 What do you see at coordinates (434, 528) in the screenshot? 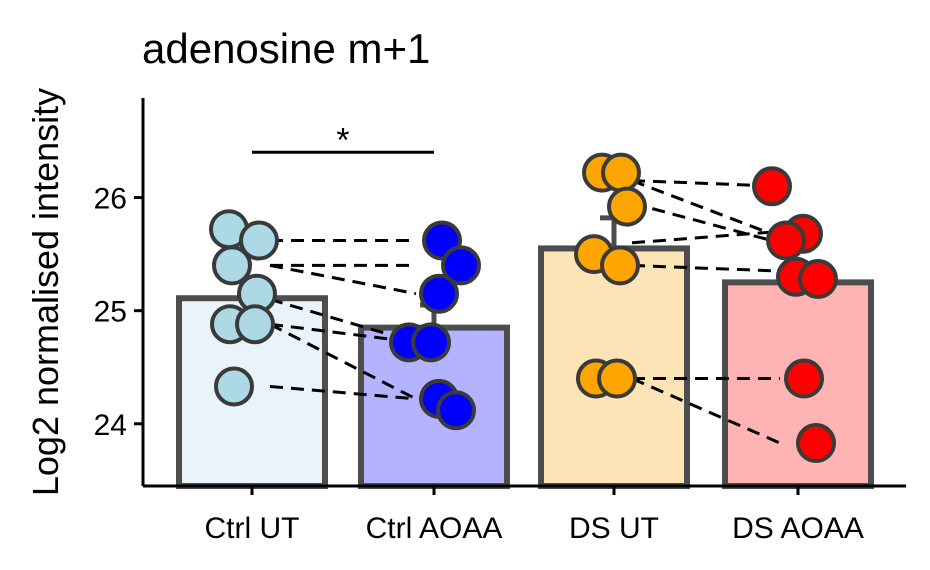
I see `x-tick-label-1: Ctrl AOAA` at bounding box center [434, 528].